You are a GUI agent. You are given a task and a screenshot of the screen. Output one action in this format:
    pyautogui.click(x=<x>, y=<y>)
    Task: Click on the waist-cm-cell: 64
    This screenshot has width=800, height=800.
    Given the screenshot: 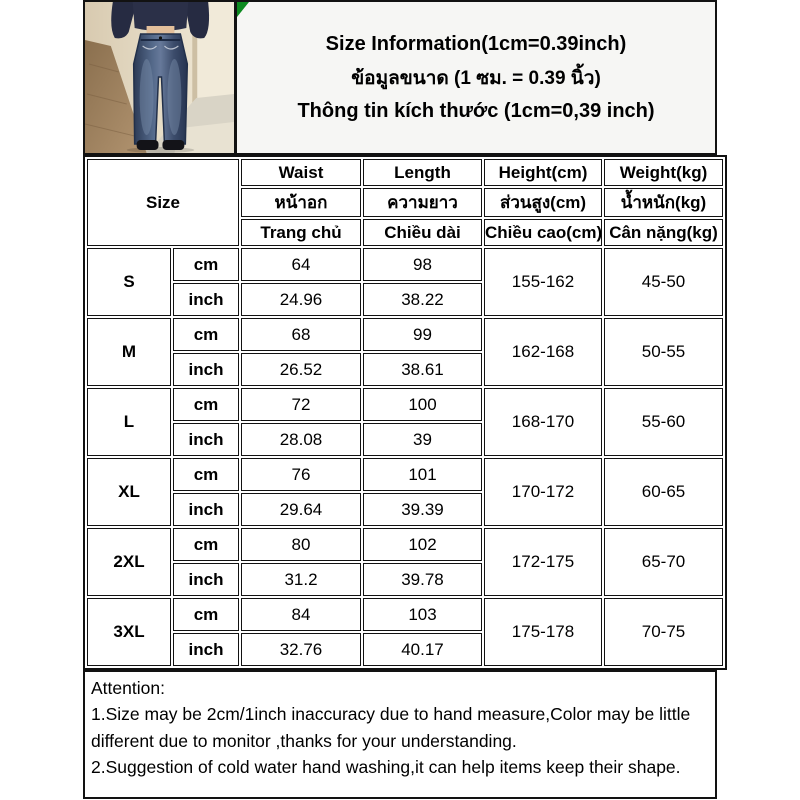 What is the action you would take?
    pyautogui.click(x=301, y=264)
    